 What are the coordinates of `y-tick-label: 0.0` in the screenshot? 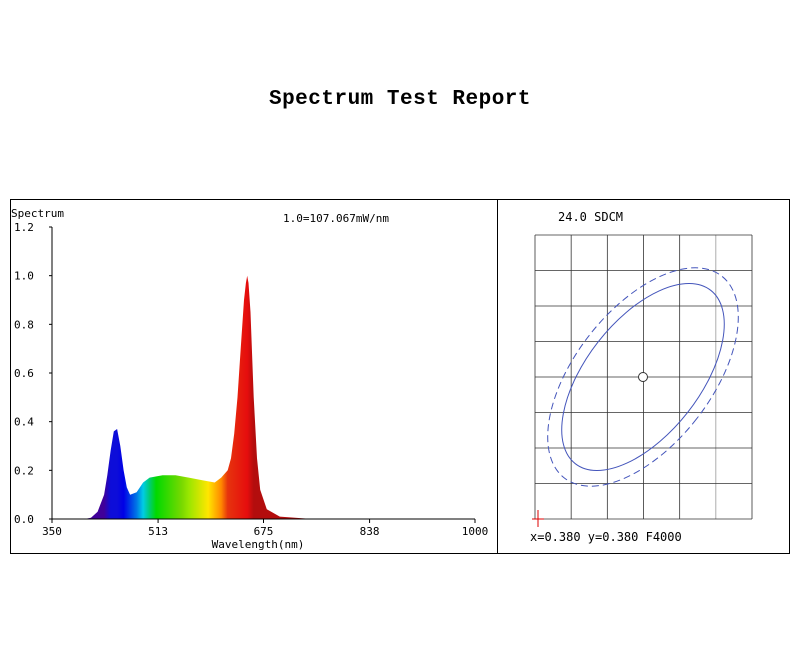 It's located at (24, 519).